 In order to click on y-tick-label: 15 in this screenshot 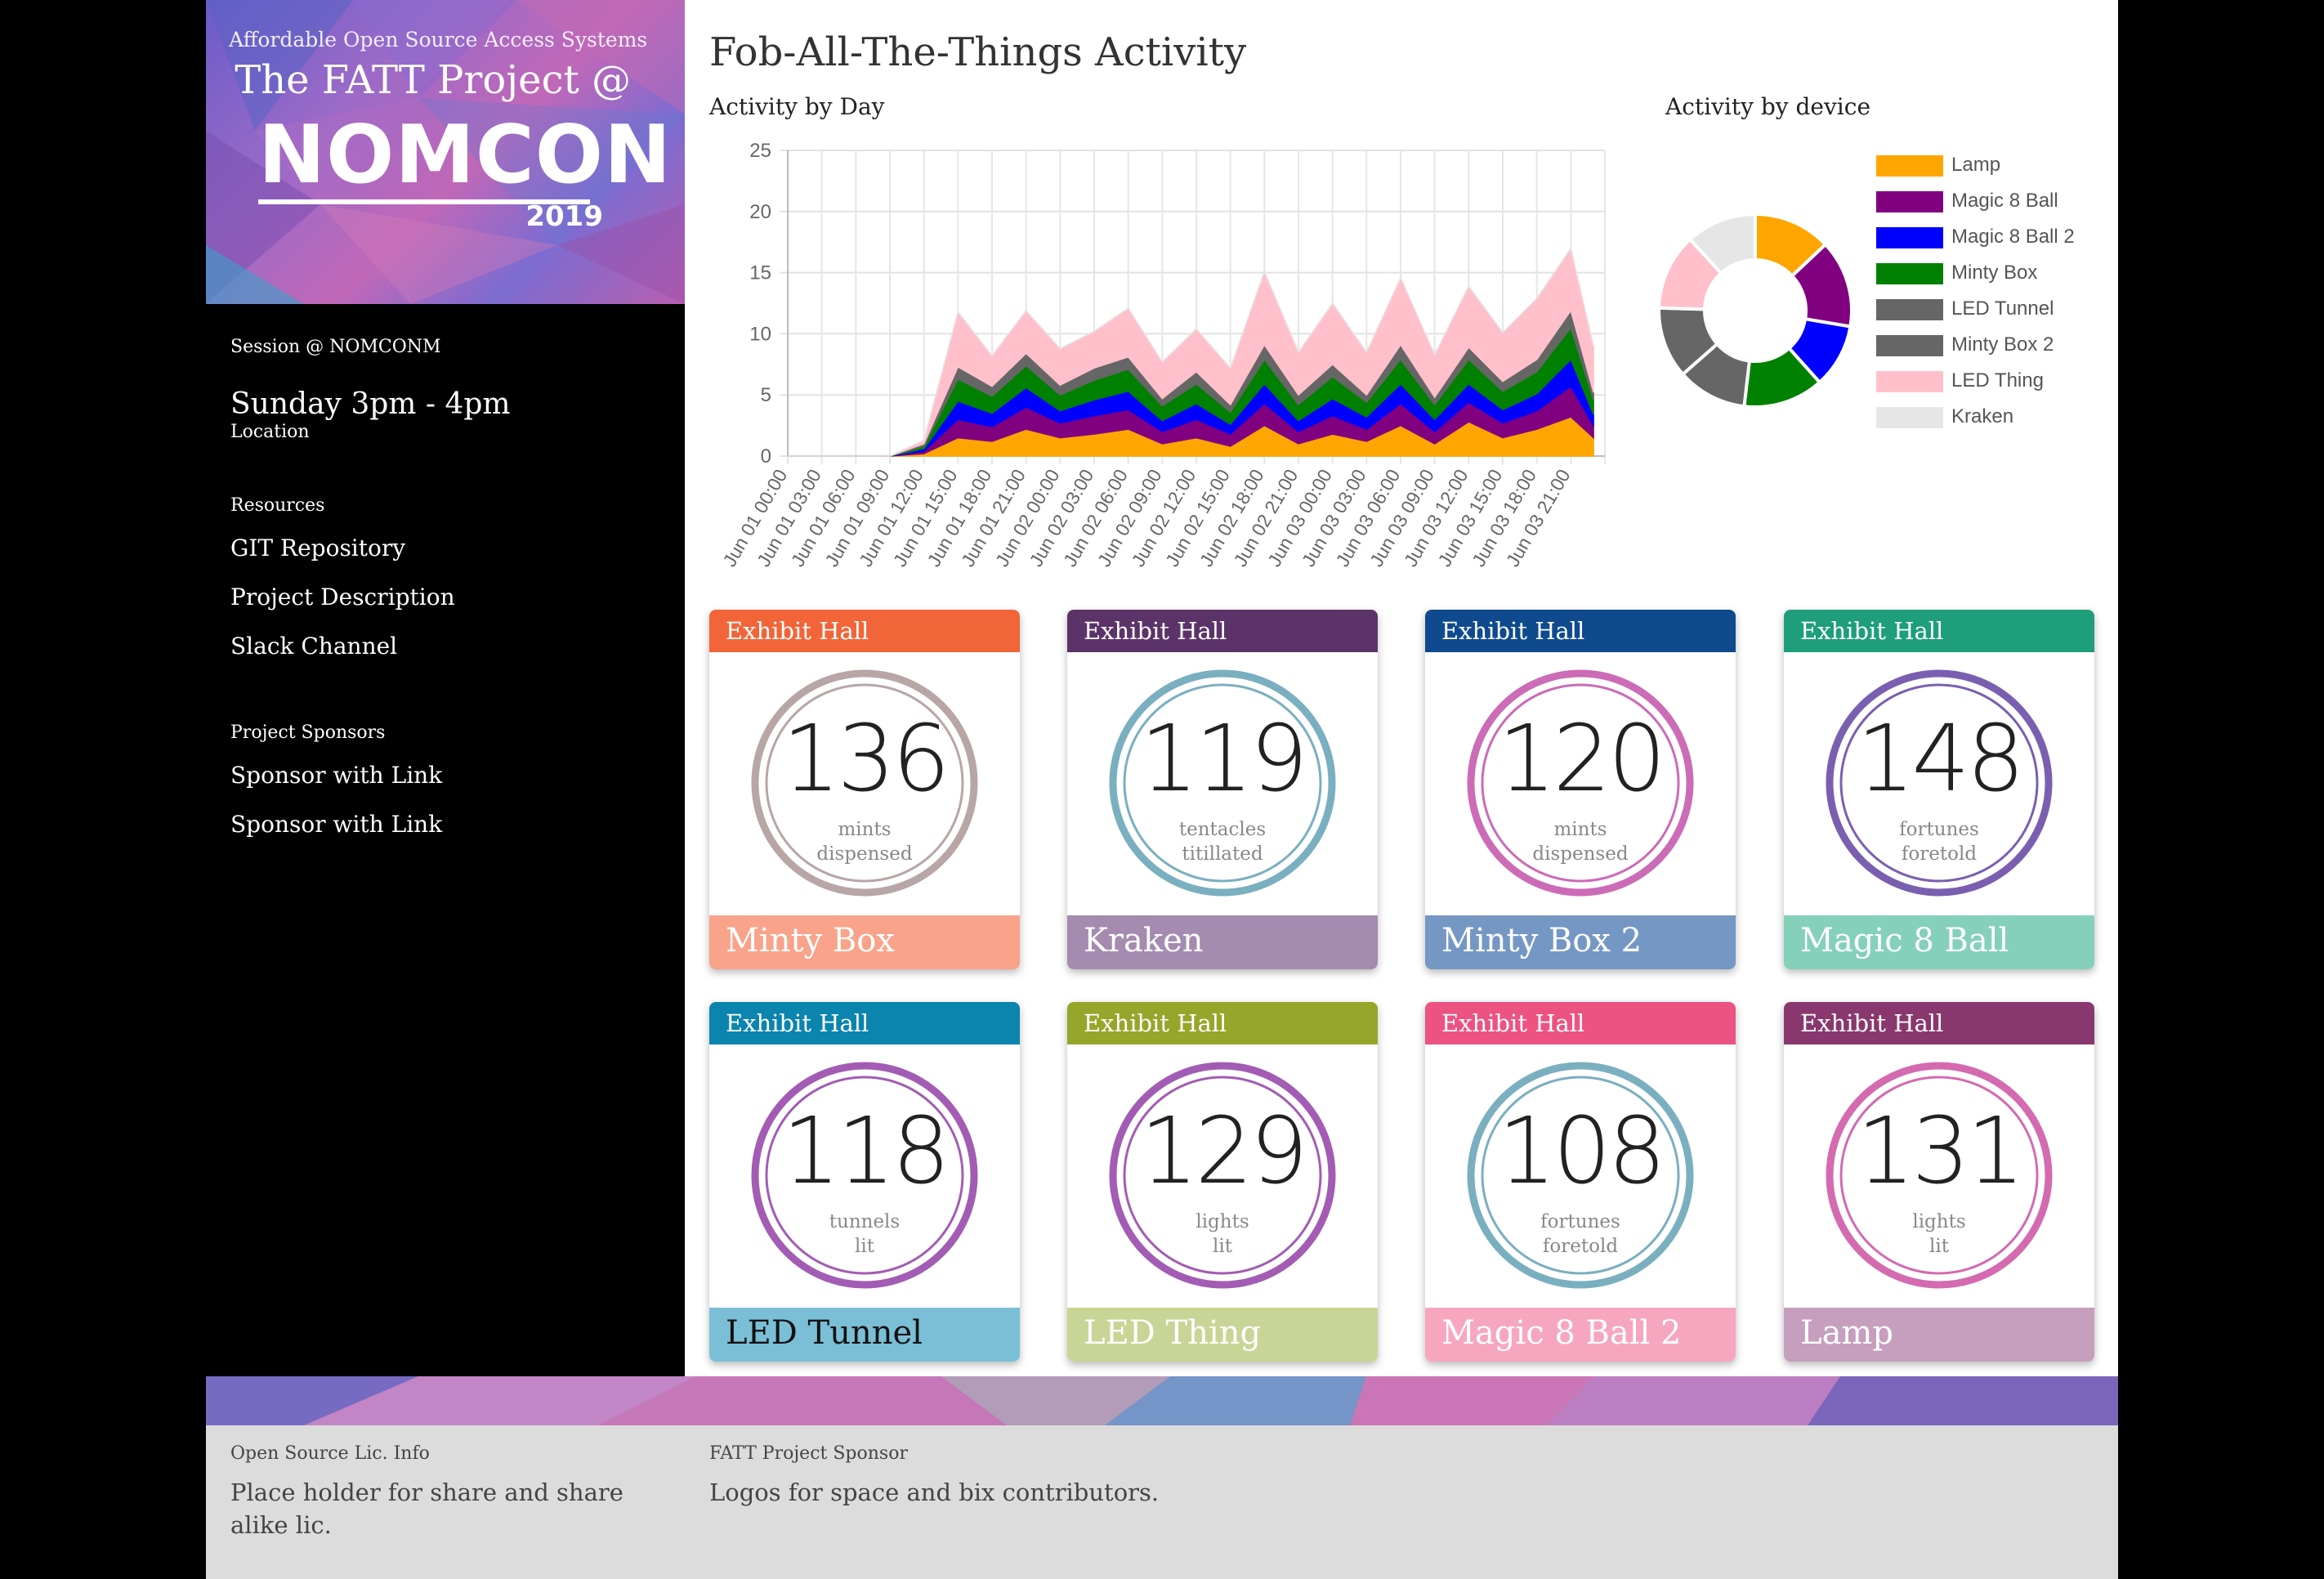, I will do `click(760, 273)`.